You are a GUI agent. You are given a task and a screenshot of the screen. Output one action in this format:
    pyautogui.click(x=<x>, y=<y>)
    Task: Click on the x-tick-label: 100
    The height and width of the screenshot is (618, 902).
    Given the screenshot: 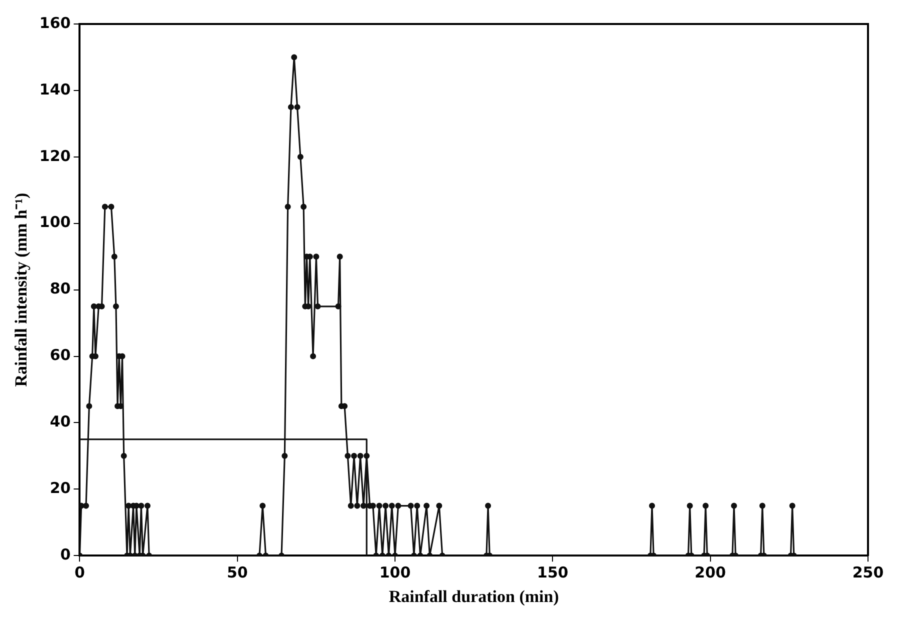 What is the action you would take?
    pyautogui.click(x=395, y=572)
    